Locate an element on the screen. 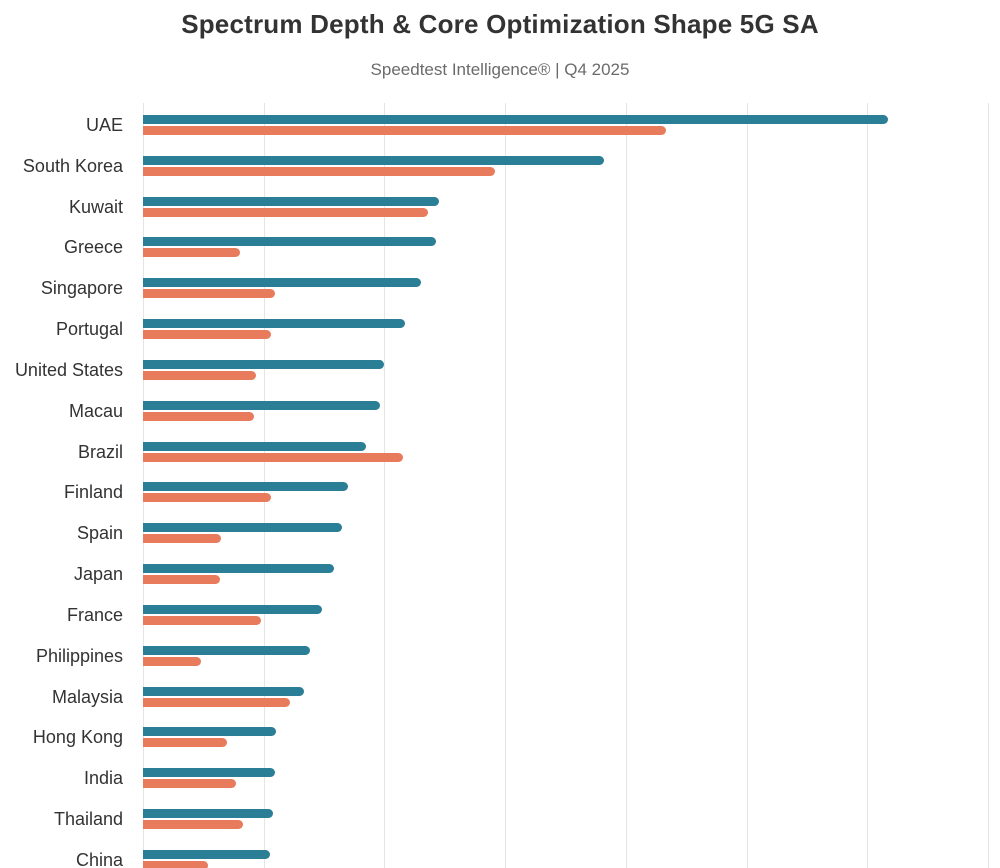  category-label: India is located at coordinates (103, 778).